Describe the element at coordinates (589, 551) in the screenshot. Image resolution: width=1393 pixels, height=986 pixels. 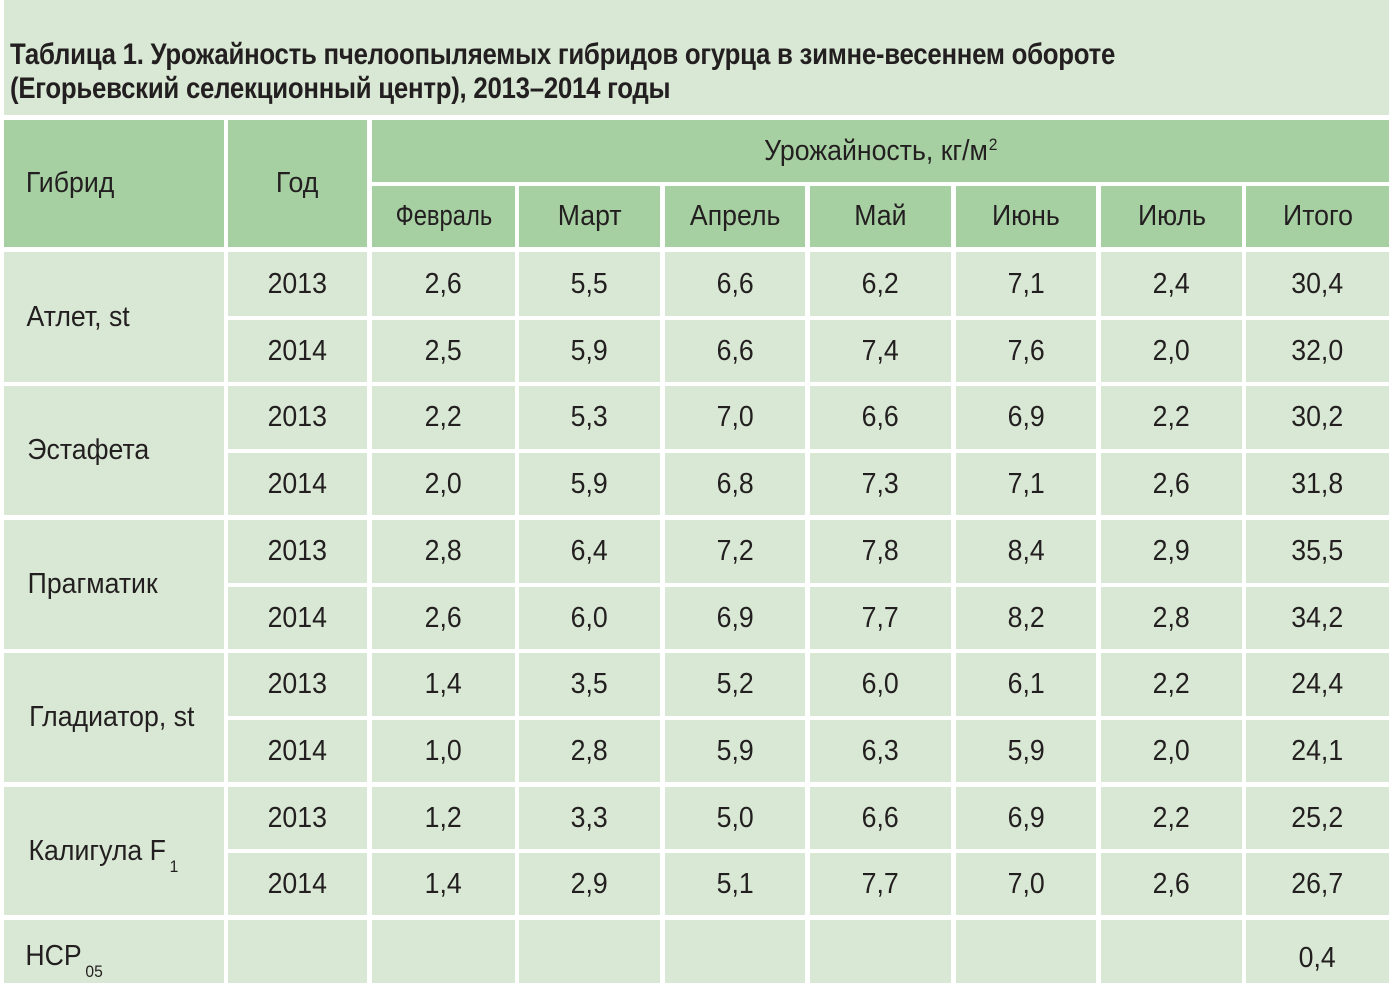
I see `value-cell-text: 6,4` at that location.